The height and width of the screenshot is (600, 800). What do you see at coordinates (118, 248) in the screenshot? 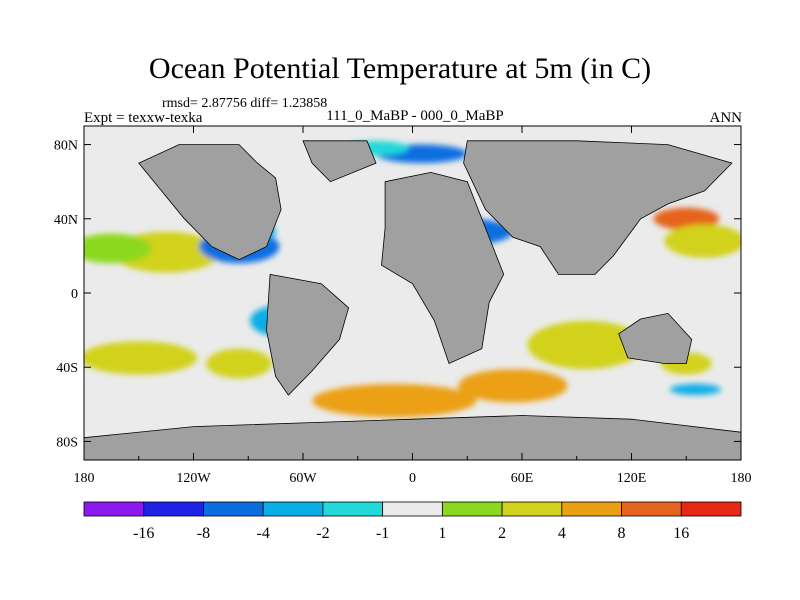
I see `field-mild-north-pacific-band` at bounding box center [118, 248].